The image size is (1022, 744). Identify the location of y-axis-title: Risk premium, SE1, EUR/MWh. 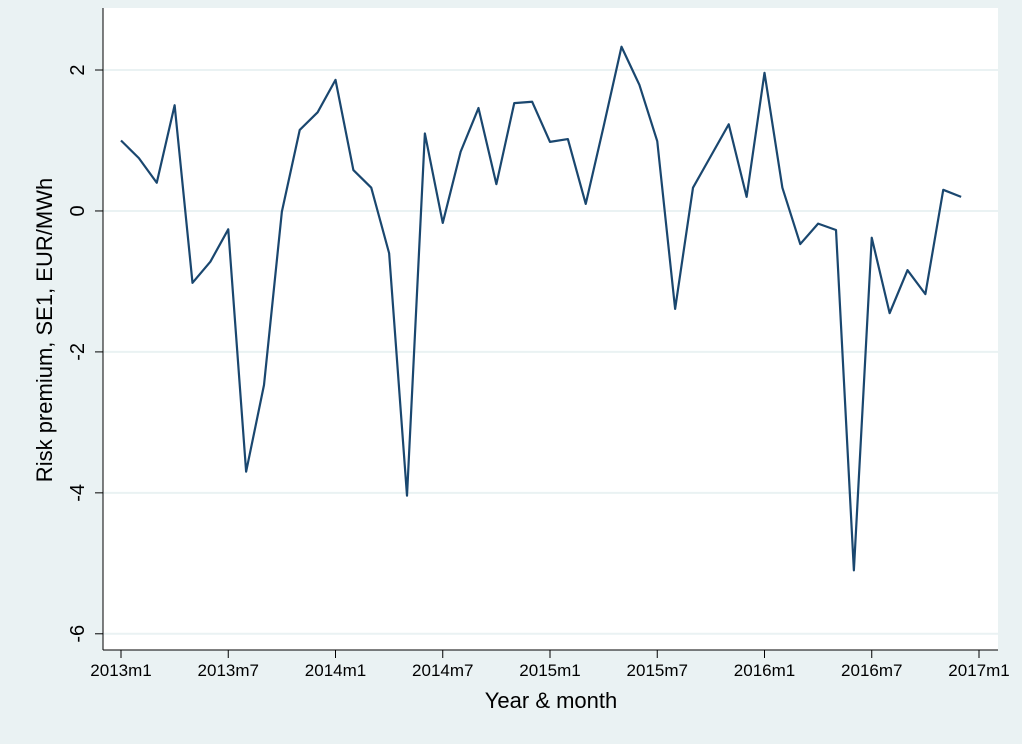
(44, 330).